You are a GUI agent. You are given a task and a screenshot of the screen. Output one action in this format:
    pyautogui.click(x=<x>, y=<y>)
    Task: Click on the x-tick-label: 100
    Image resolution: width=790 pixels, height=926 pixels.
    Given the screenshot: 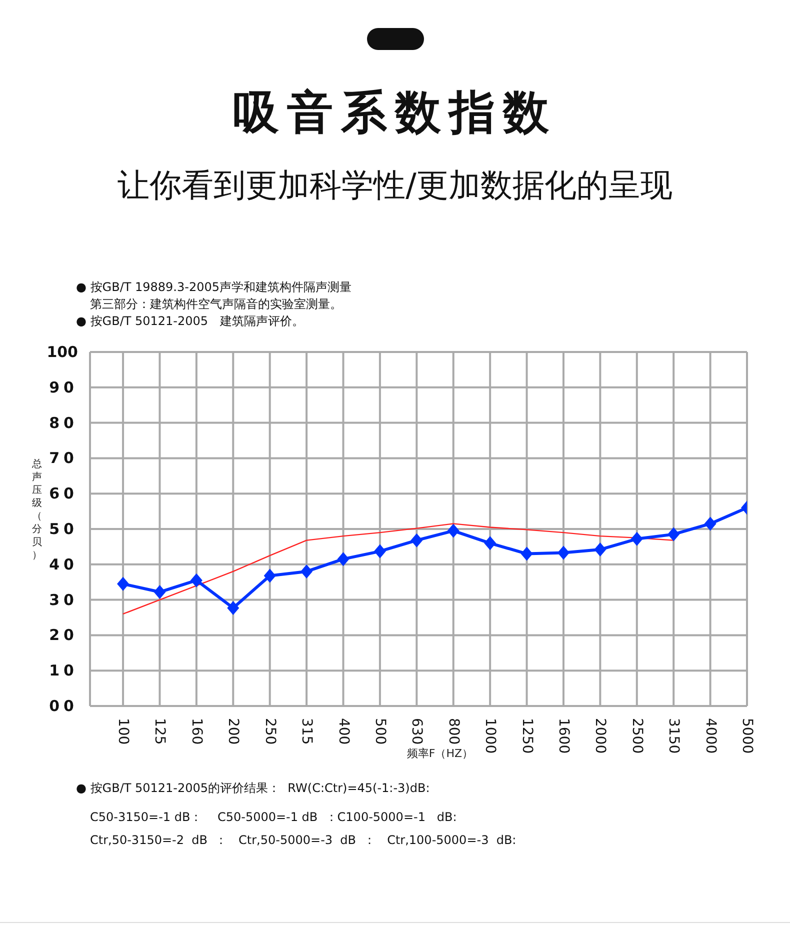 What is the action you would take?
    pyautogui.click(x=123, y=731)
    